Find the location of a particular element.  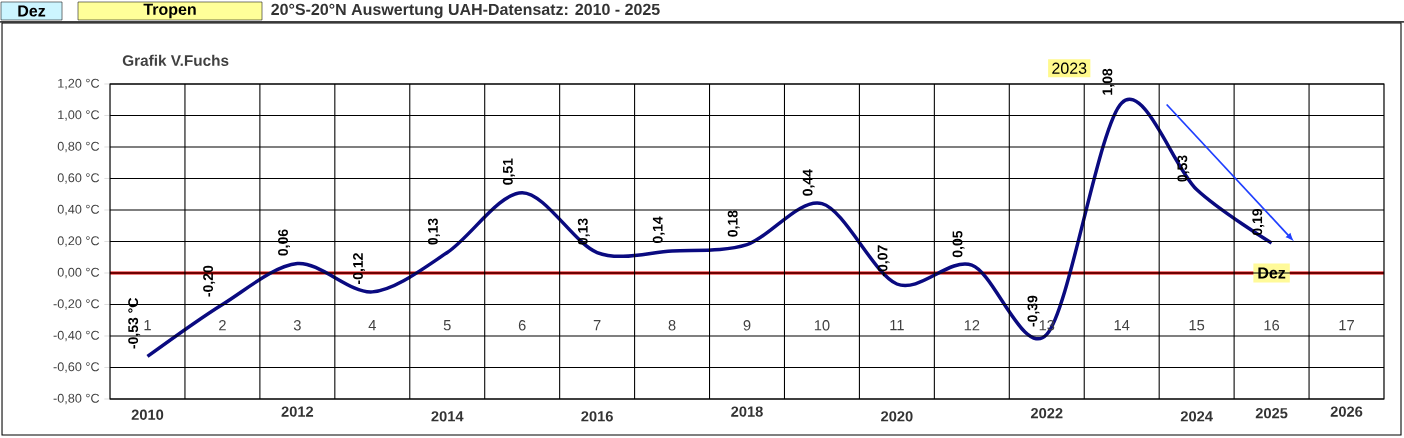

x-tick-label: 1 is located at coordinates (147, 325).